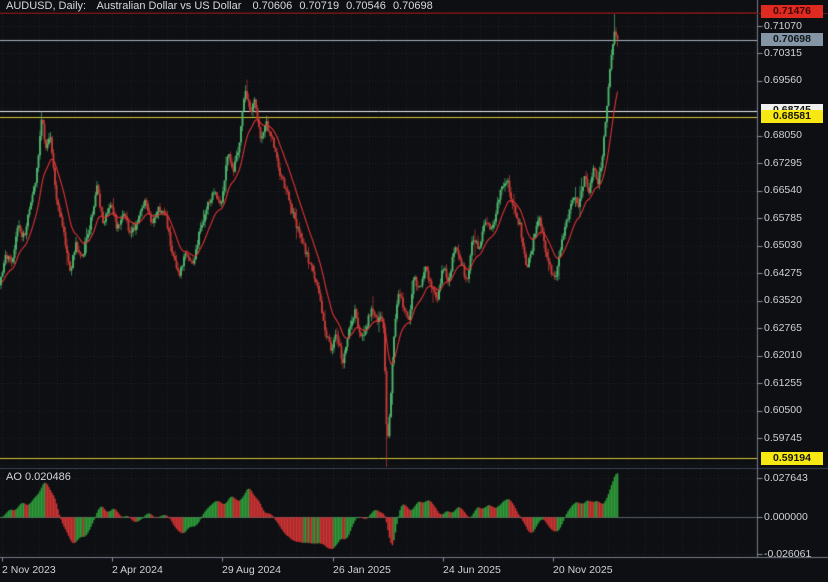 The height and width of the screenshot is (582, 828). What do you see at coordinates (319, 6) in the screenshot?
I see `high-value: 0.70719` at bounding box center [319, 6].